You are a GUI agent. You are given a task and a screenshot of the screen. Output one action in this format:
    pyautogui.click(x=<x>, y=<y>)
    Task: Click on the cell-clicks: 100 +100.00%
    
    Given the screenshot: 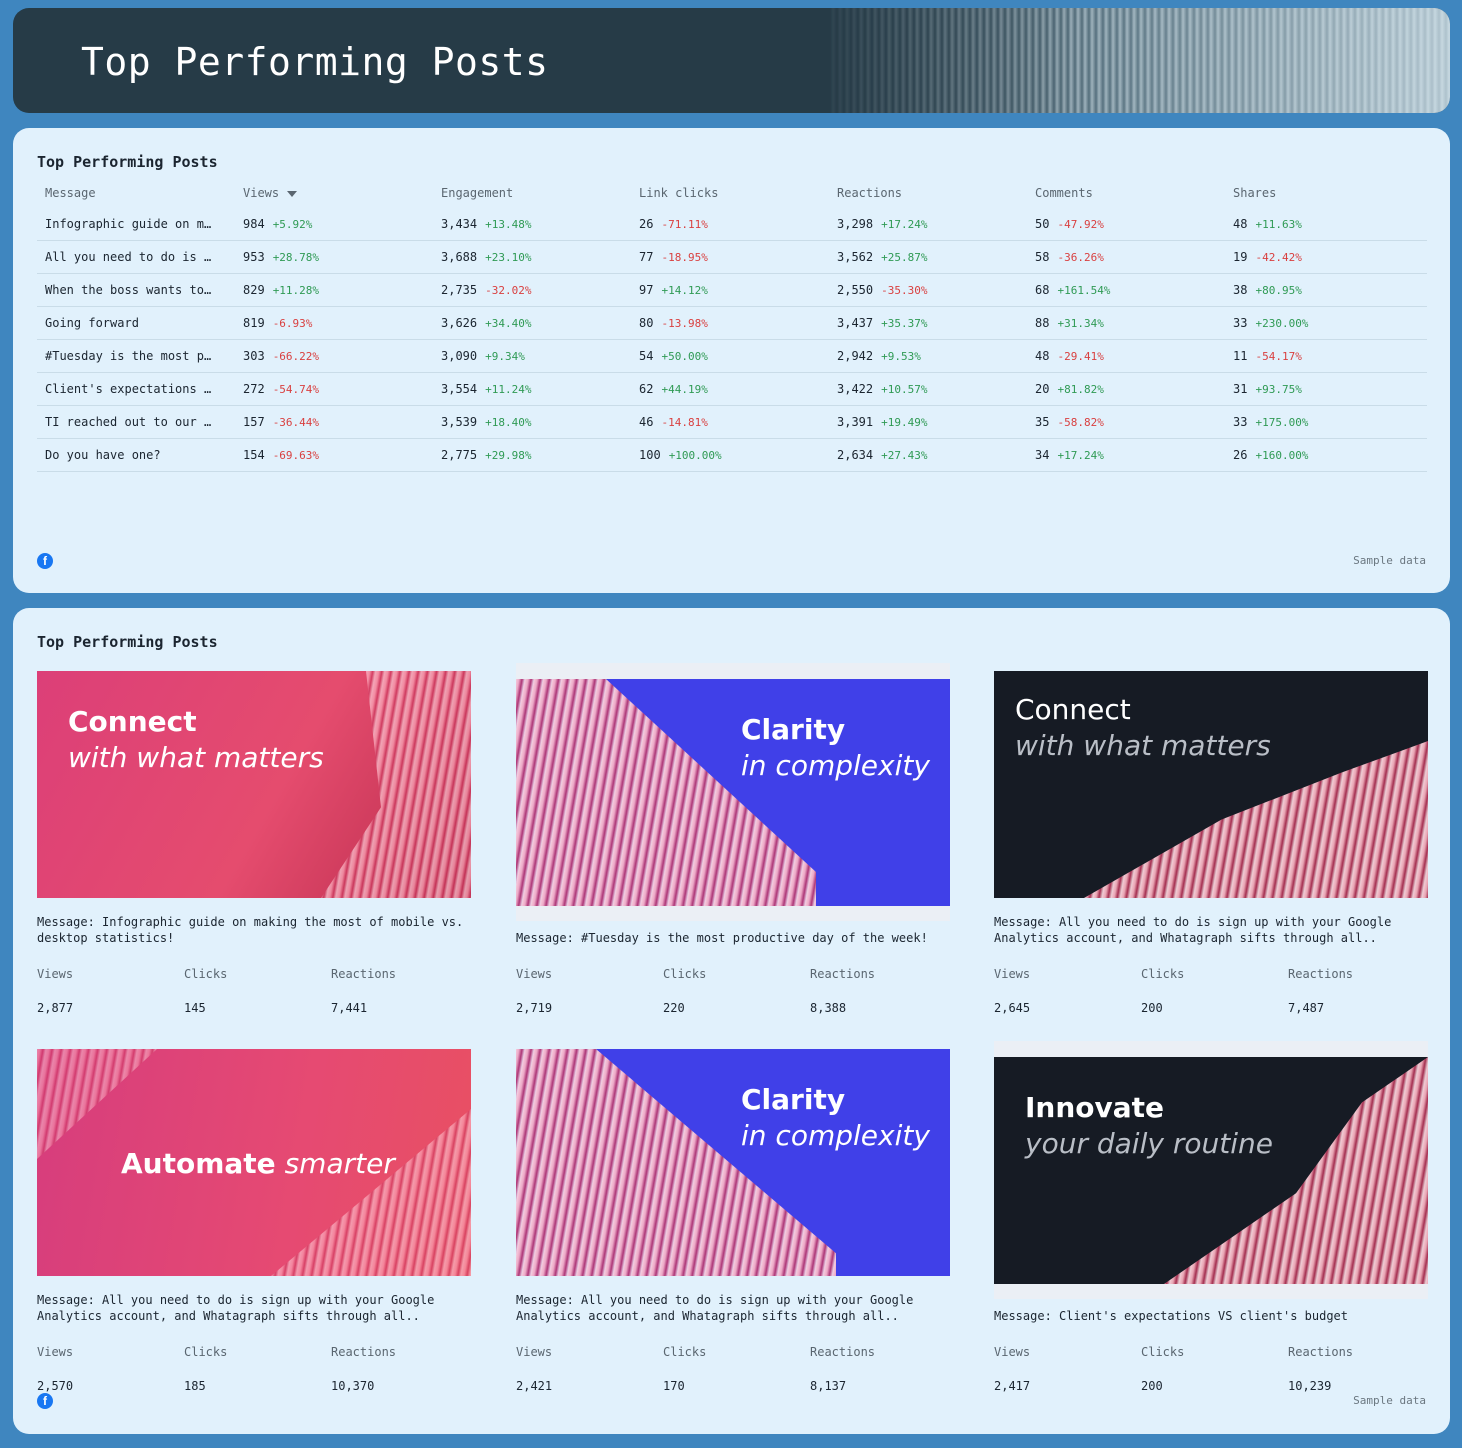 What is the action you would take?
    pyautogui.click(x=730, y=455)
    